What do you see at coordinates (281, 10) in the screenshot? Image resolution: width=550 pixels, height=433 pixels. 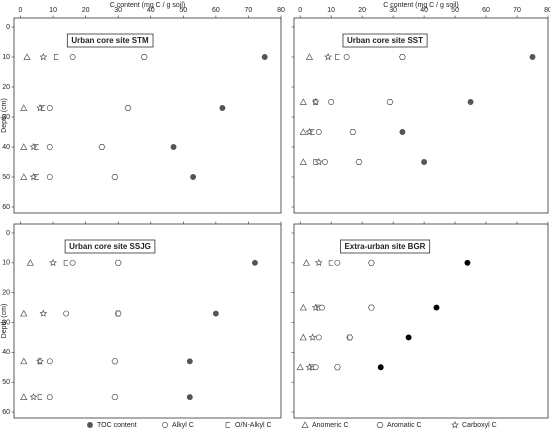 I see `x-tick-label: 80` at bounding box center [281, 10].